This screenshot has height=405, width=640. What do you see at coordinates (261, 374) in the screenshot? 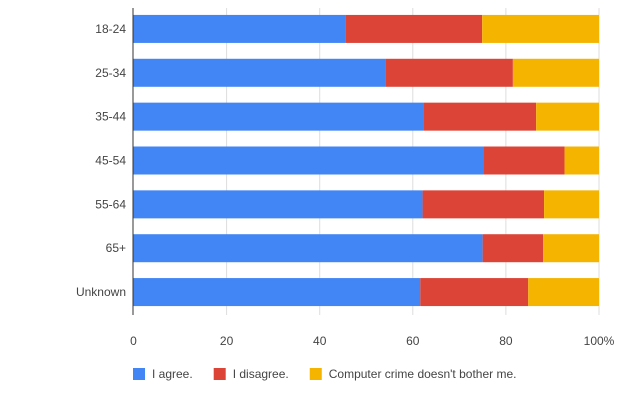
I see `legend-label: I disagree.` at bounding box center [261, 374].